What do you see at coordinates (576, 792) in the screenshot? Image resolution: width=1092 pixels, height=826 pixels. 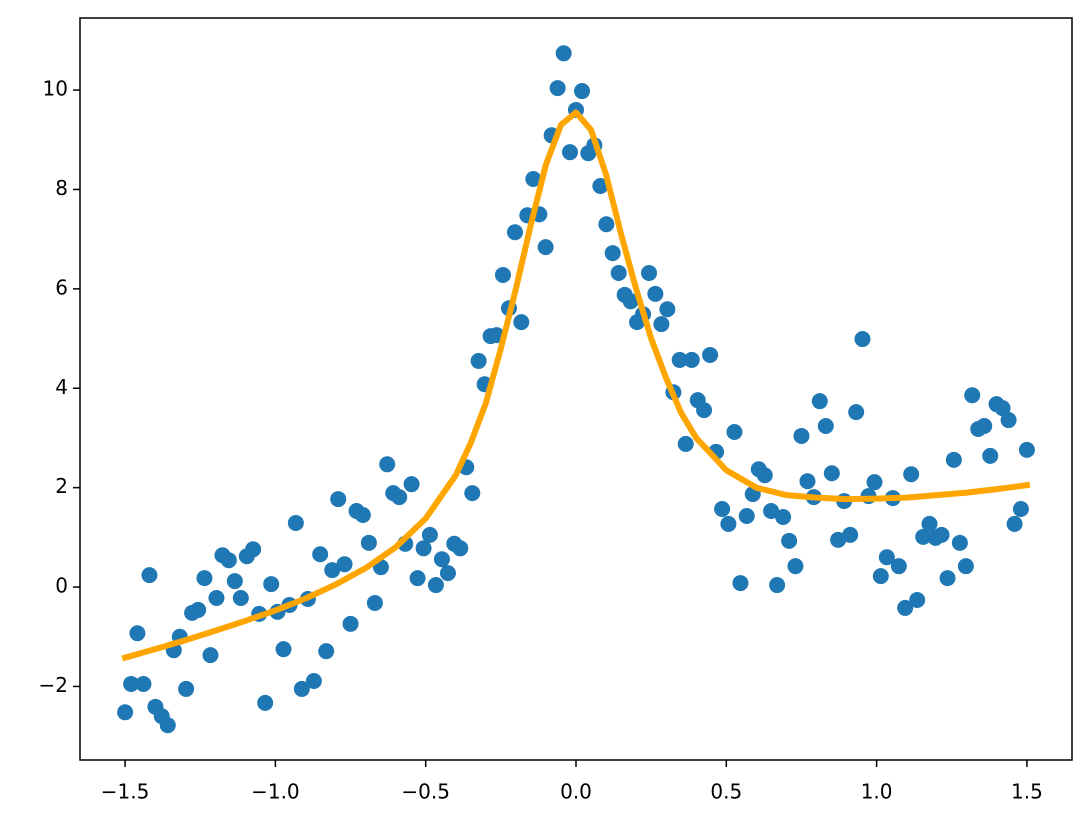 I see `x-tick-label: 0.0` at bounding box center [576, 792].